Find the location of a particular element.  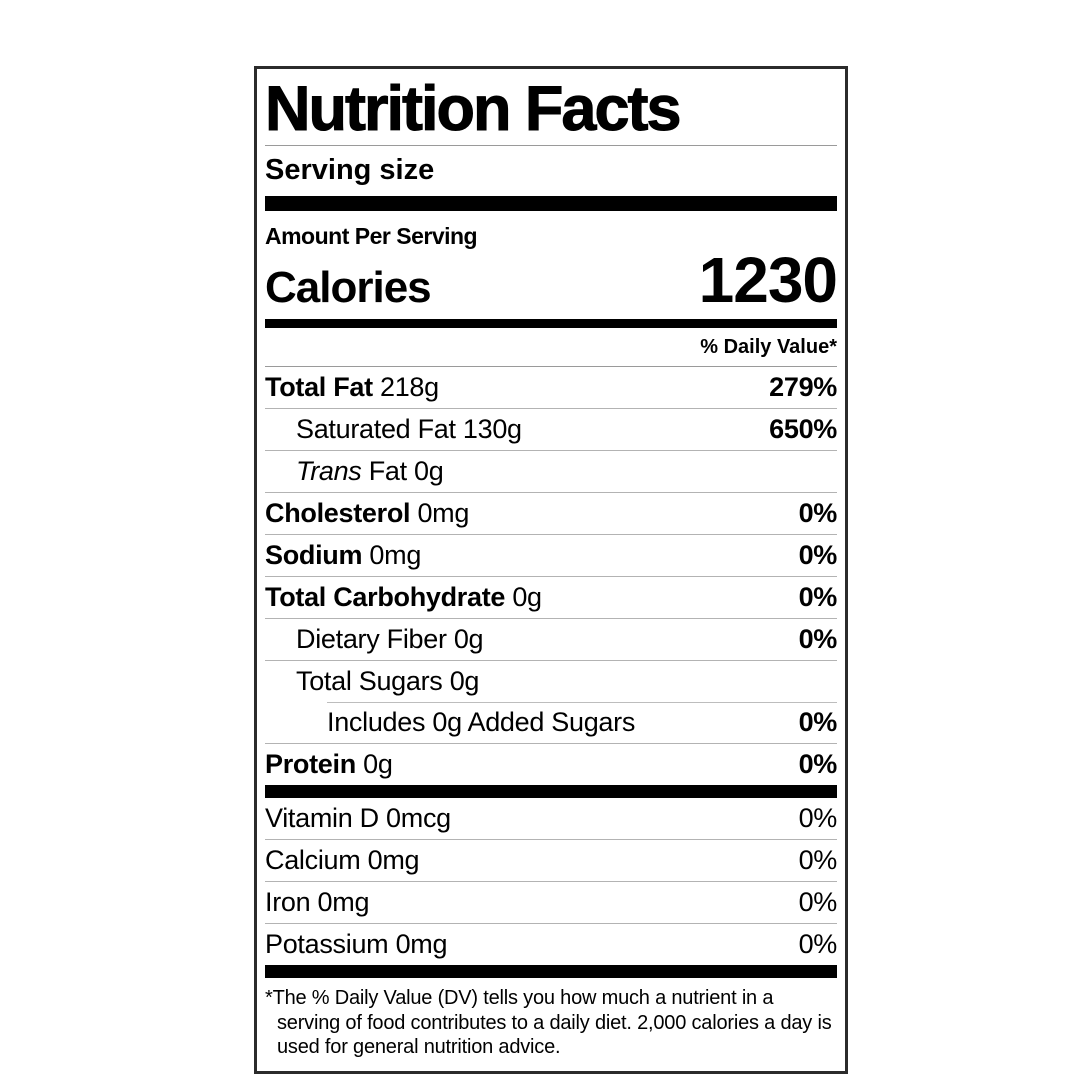

thick-divider-top is located at coordinates (551, 204).